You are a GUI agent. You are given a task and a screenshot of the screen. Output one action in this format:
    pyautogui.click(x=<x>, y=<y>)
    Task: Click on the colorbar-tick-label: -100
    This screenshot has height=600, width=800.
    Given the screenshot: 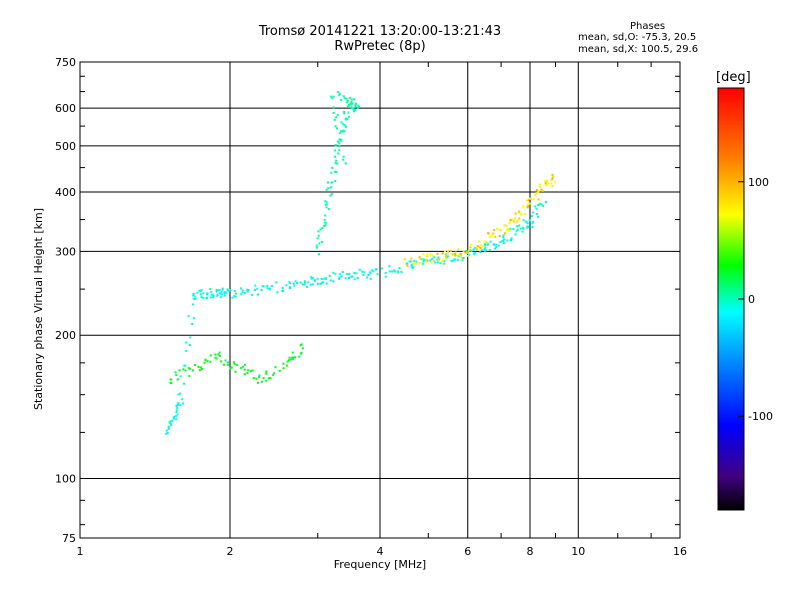 What is the action you would take?
    pyautogui.click(x=760, y=416)
    